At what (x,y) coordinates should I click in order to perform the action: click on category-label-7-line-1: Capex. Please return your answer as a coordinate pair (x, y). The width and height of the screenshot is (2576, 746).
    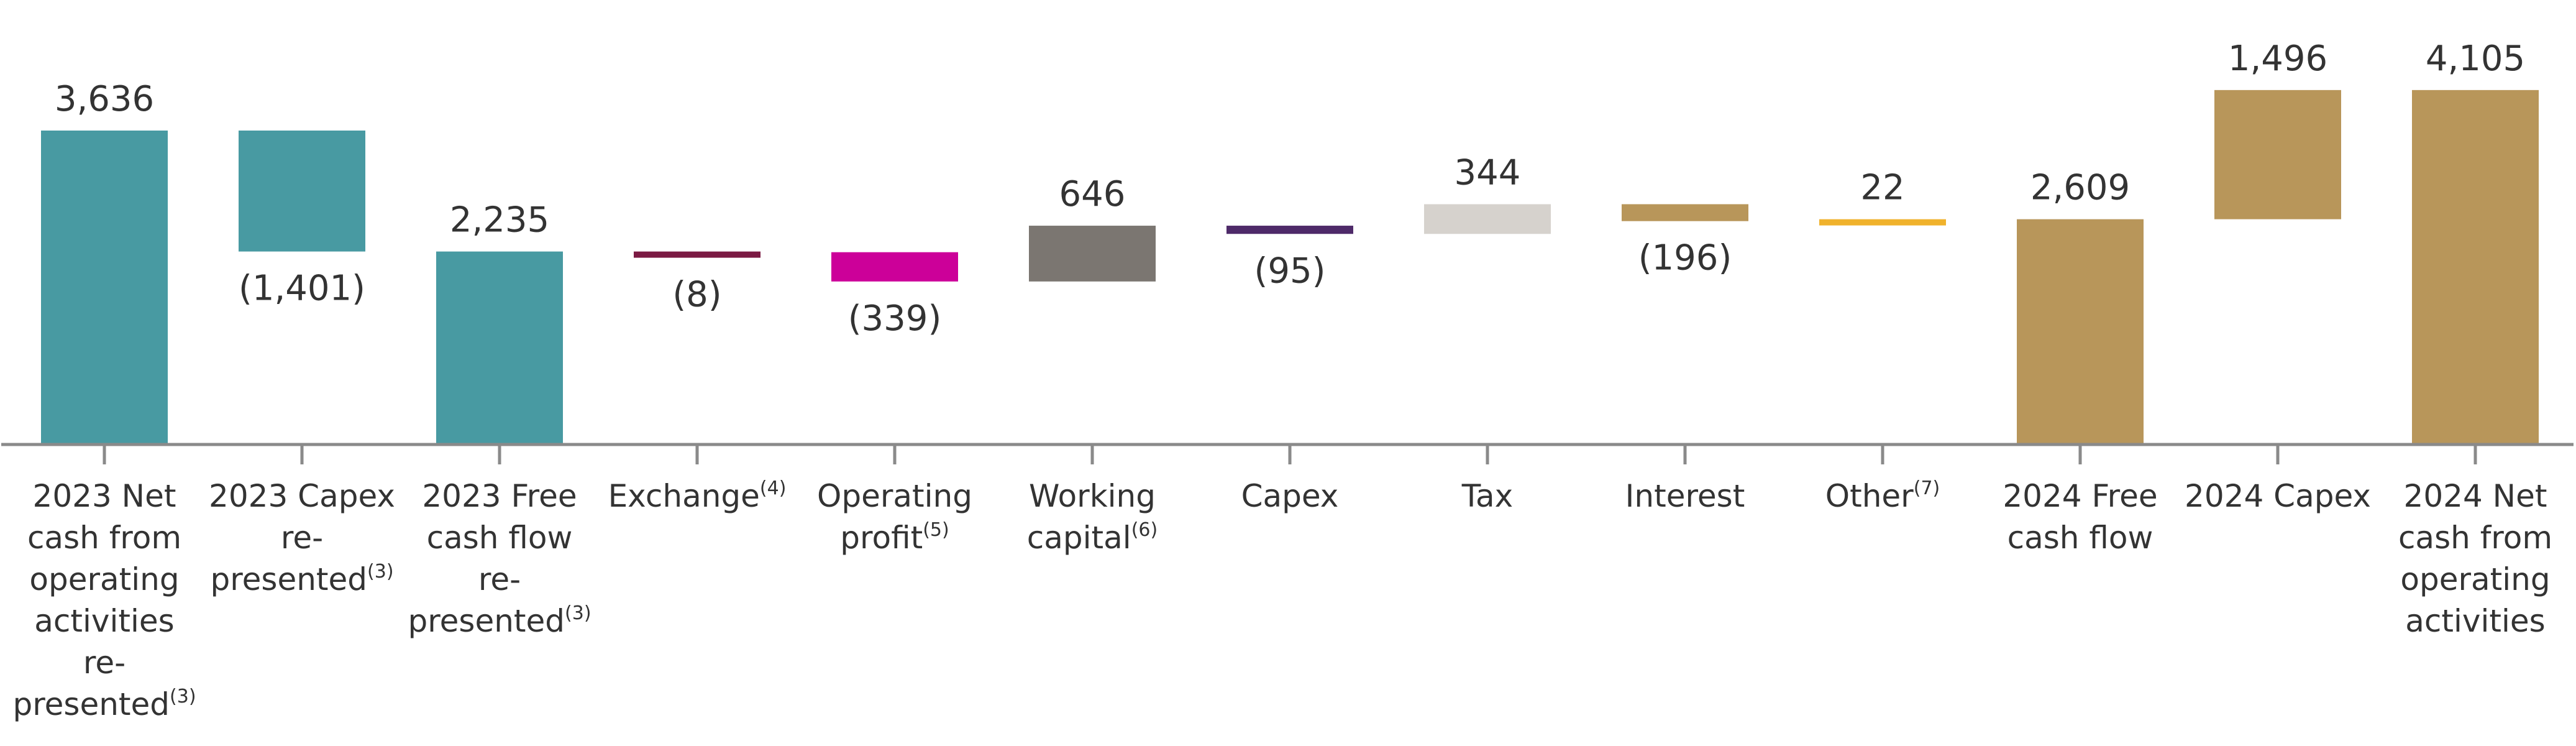
    Looking at the image, I should click on (1290, 496).